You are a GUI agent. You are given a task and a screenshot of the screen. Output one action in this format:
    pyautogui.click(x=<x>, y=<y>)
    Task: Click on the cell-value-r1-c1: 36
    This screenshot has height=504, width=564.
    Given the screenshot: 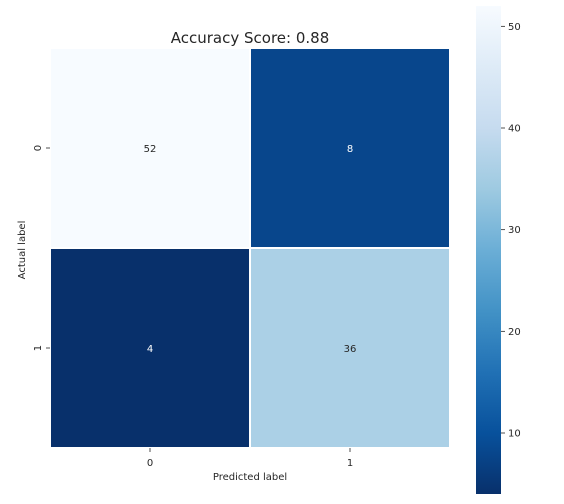 What is the action you would take?
    pyautogui.click(x=350, y=349)
    